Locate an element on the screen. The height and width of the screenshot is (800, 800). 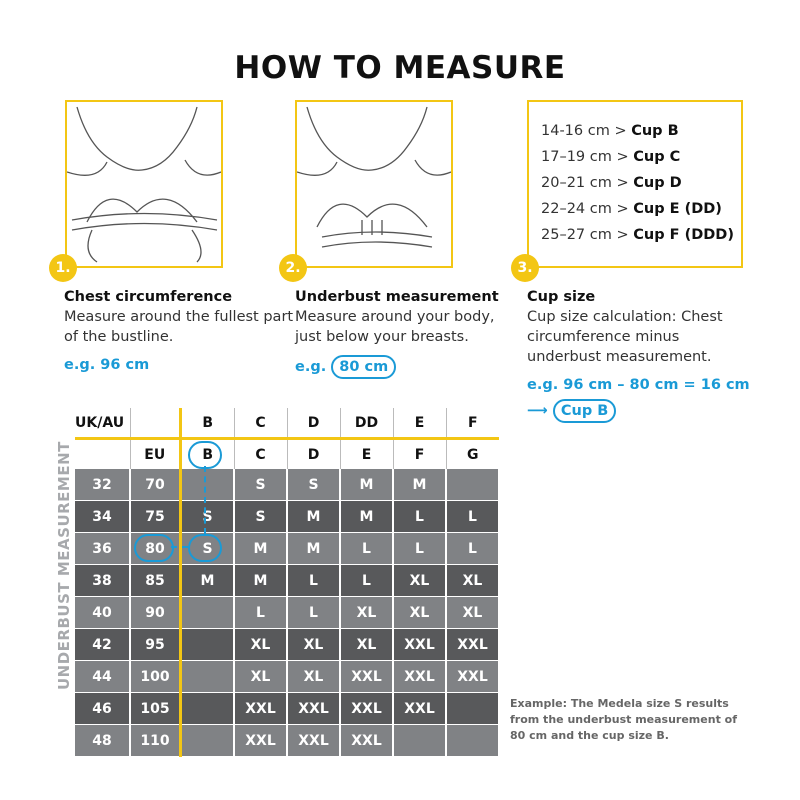
table-cell: 34 is located at coordinates (103, 516).